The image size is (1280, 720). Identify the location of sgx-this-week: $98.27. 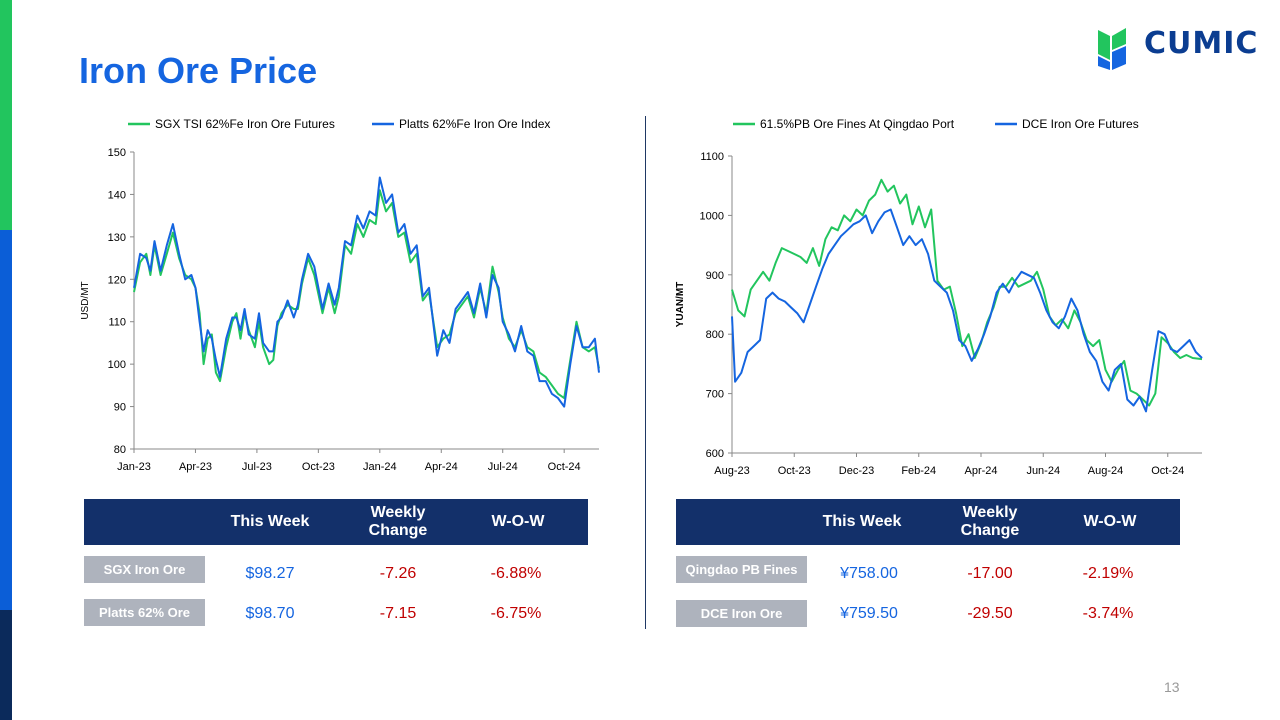
(270, 573).